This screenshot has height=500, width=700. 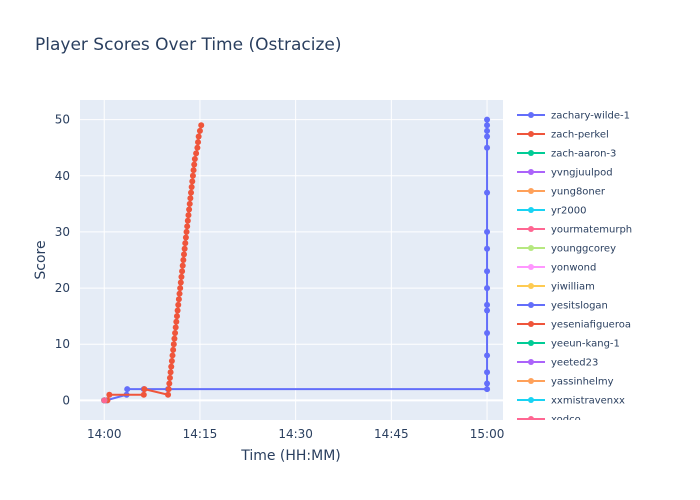 I want to click on legend-item: zachary-wilde-1, so click(x=573, y=116).